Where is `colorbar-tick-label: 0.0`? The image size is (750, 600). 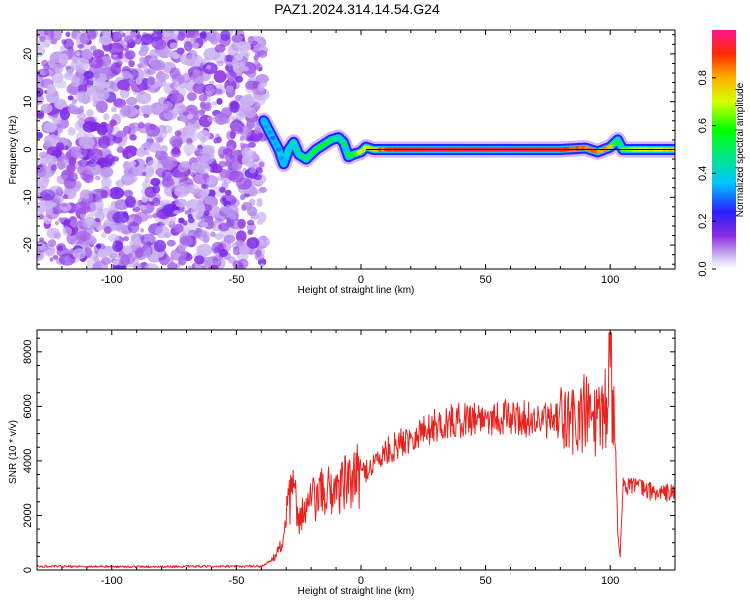 colorbar-tick-label: 0.0 is located at coordinates (703, 268).